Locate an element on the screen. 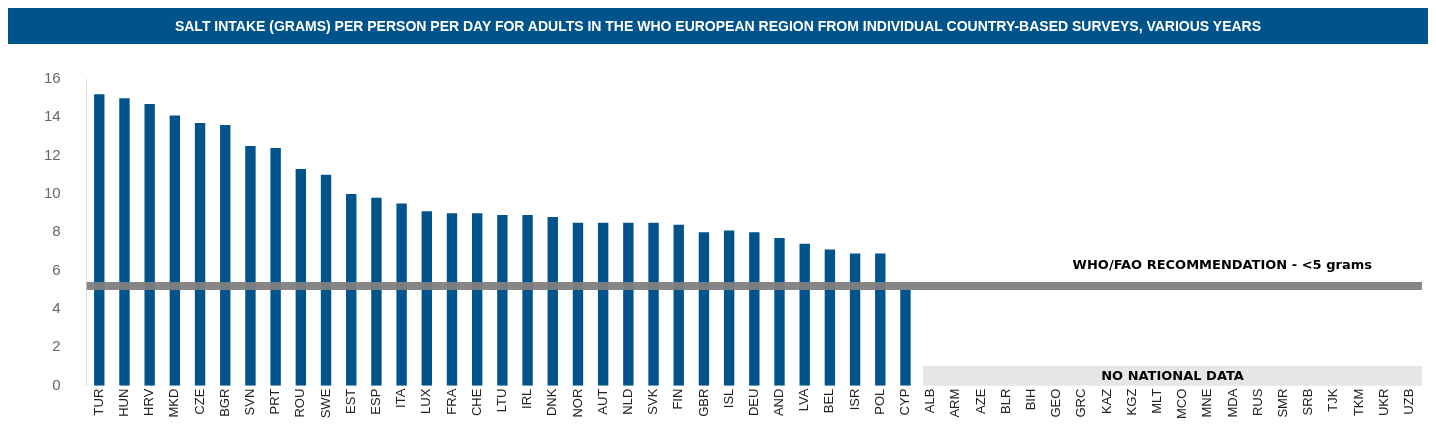 This screenshot has height=433, width=1436. y-tick-label: 0 is located at coordinates (56, 384).